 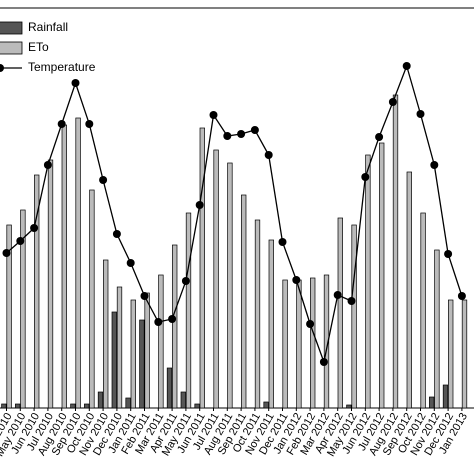 What do you see at coordinates (48, 27) in the screenshot?
I see `legend-label: Rainfall` at bounding box center [48, 27].